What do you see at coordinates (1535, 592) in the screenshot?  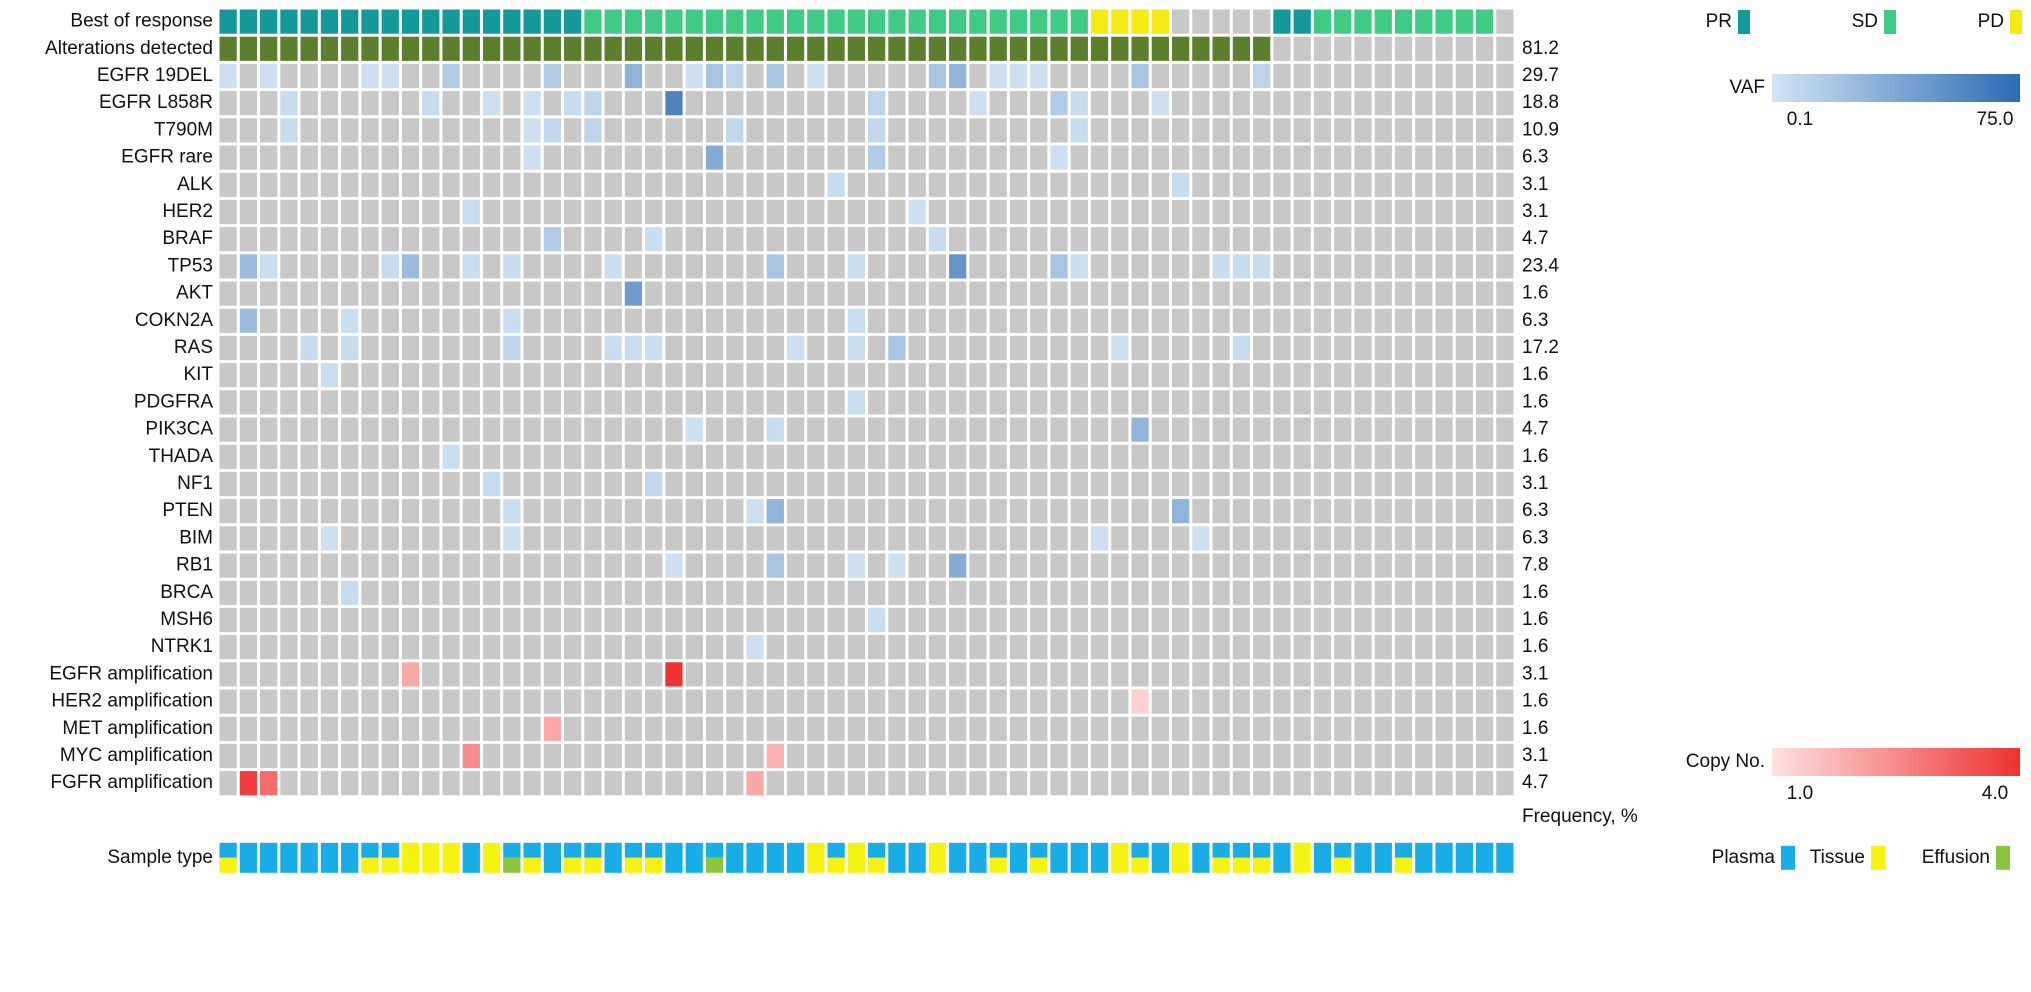 I see `frequency-value: 1.6` at bounding box center [1535, 592].